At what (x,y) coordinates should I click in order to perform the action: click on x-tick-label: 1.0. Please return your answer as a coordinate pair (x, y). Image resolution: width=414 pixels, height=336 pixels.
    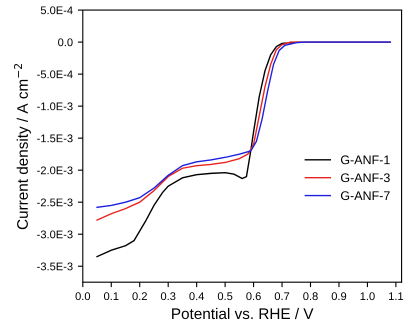
    Looking at the image, I should click on (367, 296).